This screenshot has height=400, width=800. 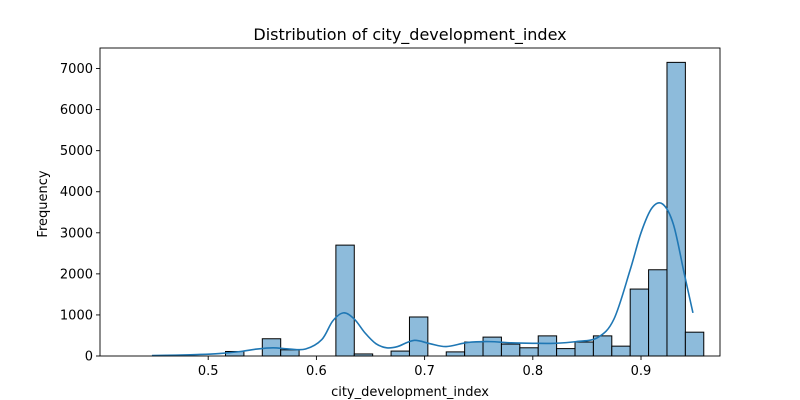 I want to click on x-tick-label: 0.8, so click(x=532, y=371).